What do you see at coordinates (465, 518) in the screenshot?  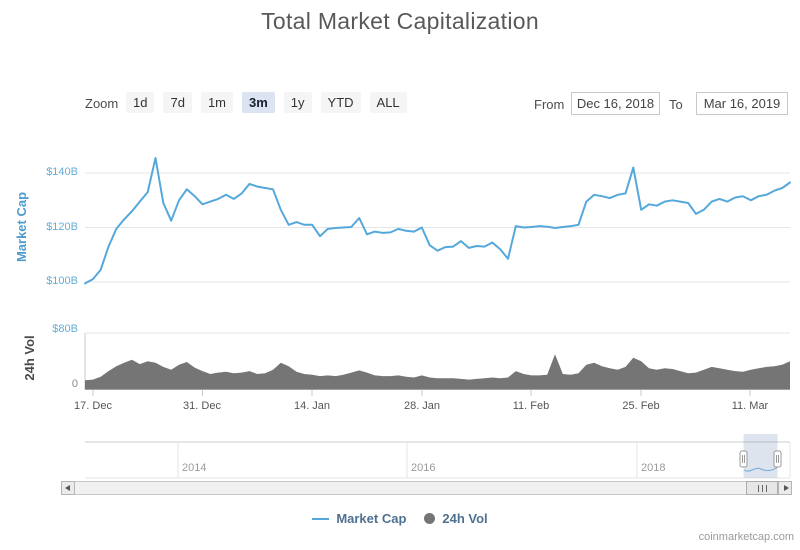 I see `legend-label-24h-vol: 24h Vol` at bounding box center [465, 518].